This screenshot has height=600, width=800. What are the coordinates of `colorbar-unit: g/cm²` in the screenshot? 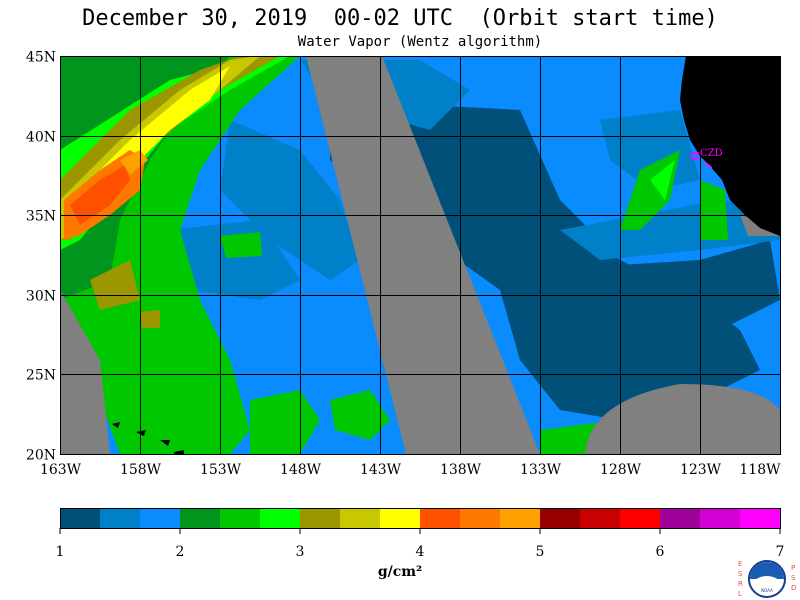 It's located at (400, 572).